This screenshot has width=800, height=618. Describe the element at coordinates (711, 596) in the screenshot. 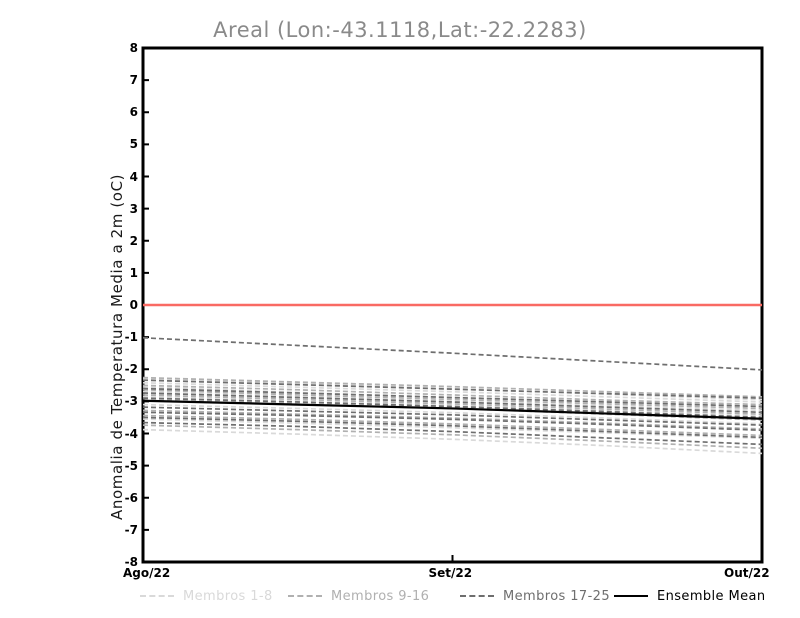

I see `legend-label: Ensemble Mean` at that location.